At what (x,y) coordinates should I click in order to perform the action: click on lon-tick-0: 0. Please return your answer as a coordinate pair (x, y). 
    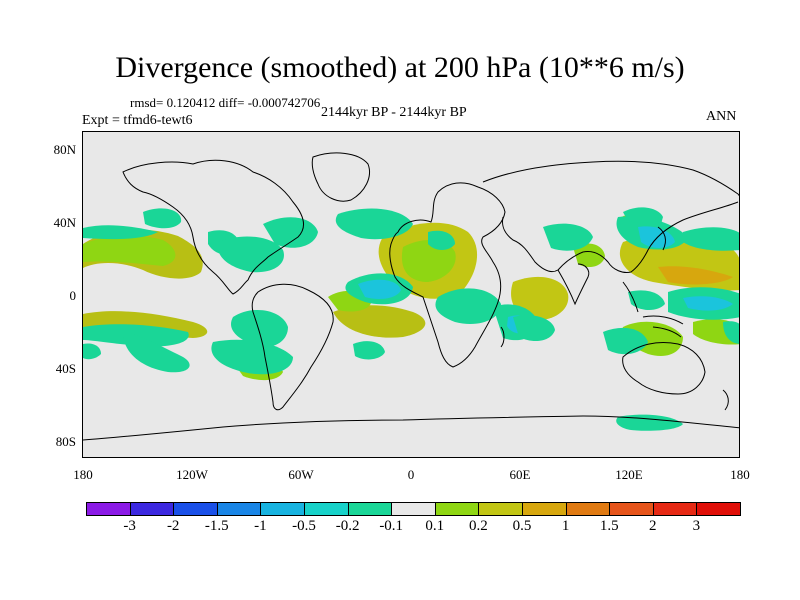
    Looking at the image, I should click on (411, 474).